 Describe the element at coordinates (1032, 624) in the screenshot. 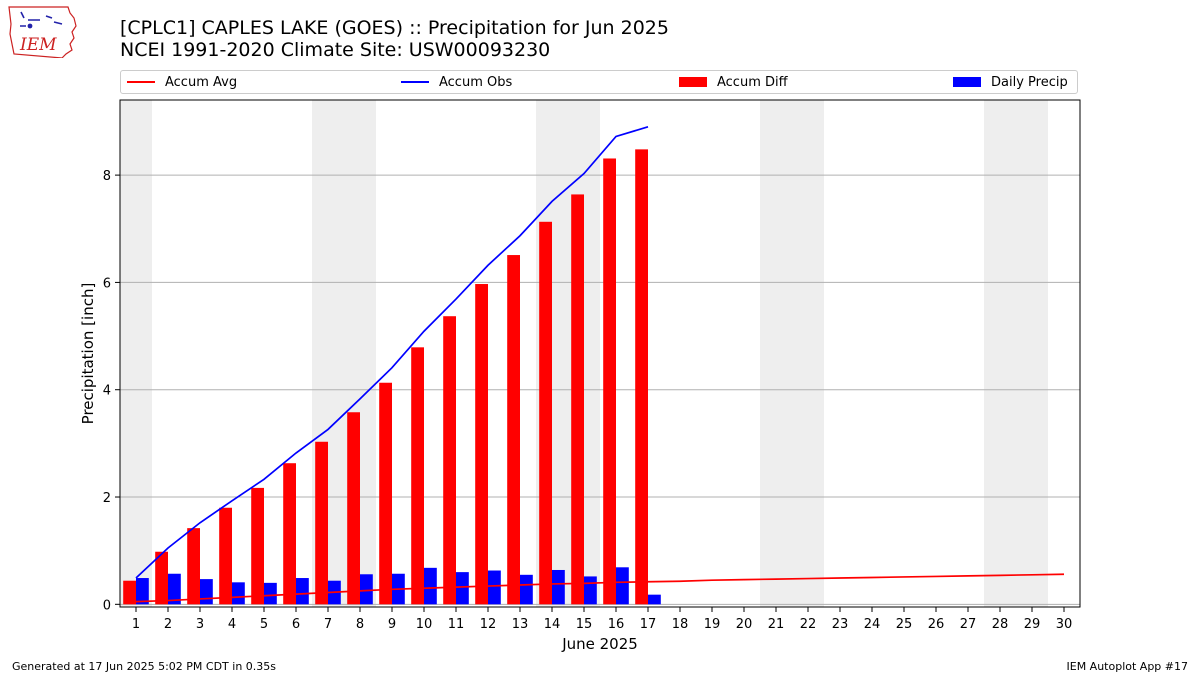

I see `x-tick-label-29: 29` at that location.